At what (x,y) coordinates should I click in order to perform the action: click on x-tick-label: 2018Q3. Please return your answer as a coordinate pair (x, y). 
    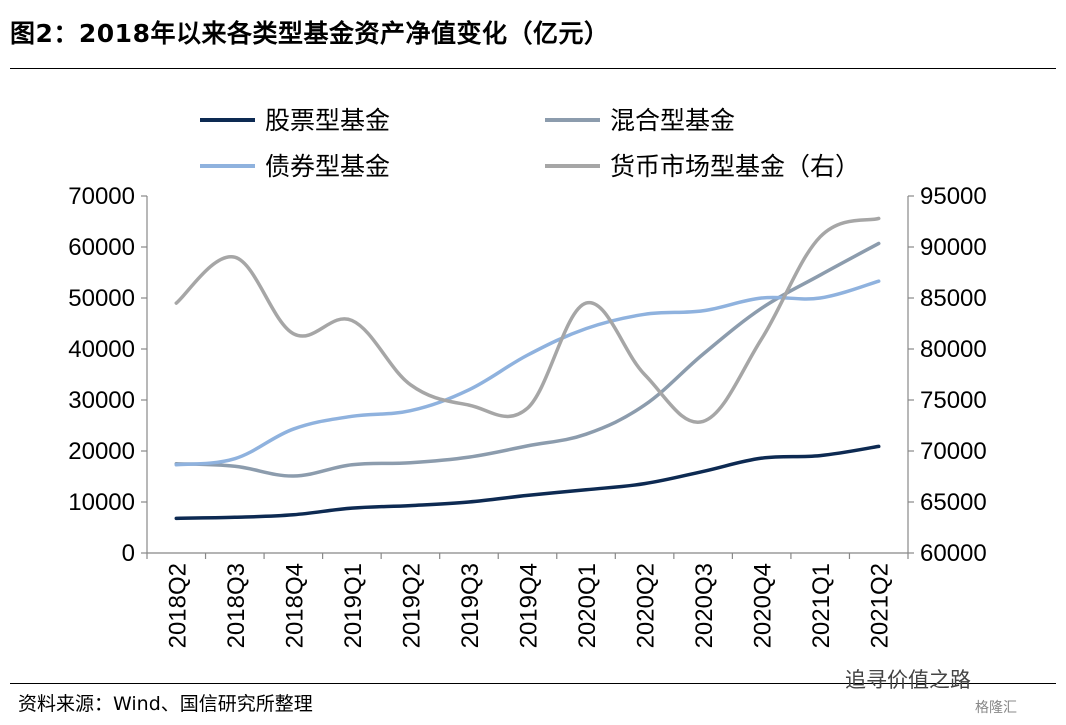
    Looking at the image, I should click on (236, 605).